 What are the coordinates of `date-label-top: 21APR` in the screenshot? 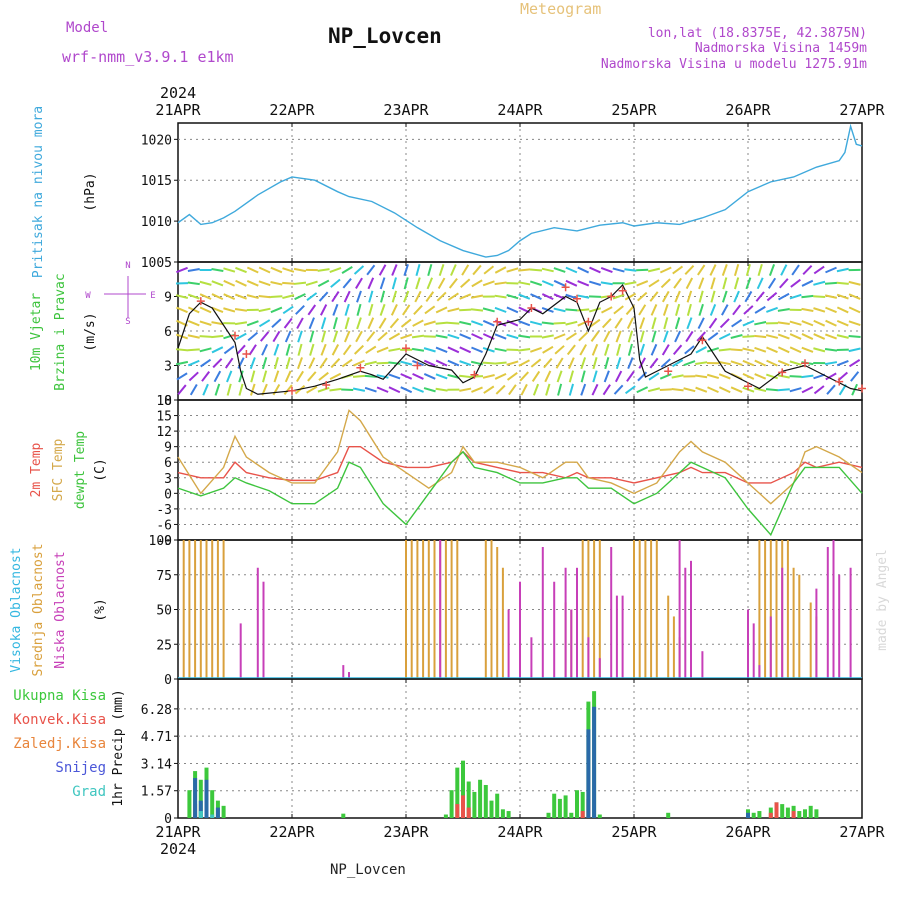 It's located at (178, 110).